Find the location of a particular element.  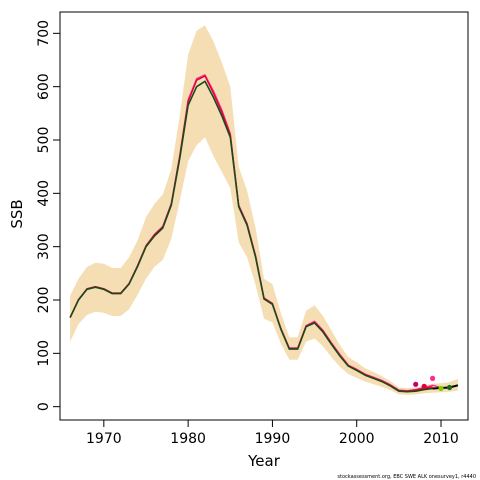

x-axis-title: Year is located at coordinates (264, 461).